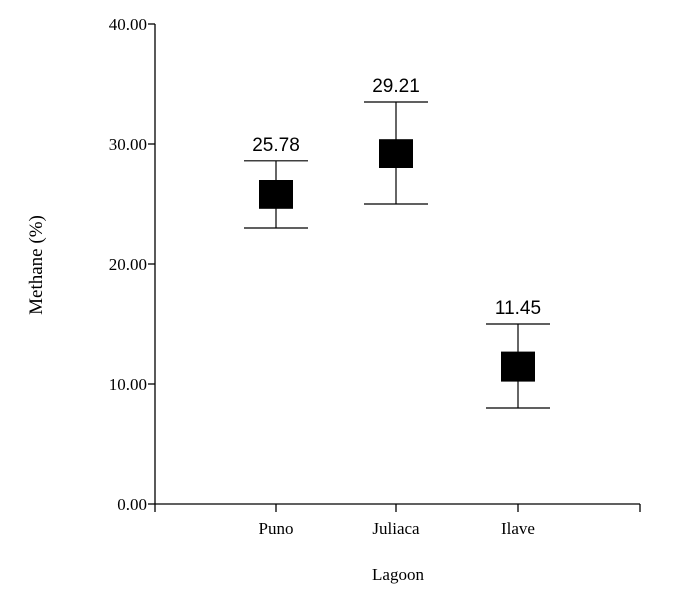 The image size is (698, 612). What do you see at coordinates (276, 528) in the screenshot?
I see `x-tick-label-puno: Puno` at bounding box center [276, 528].